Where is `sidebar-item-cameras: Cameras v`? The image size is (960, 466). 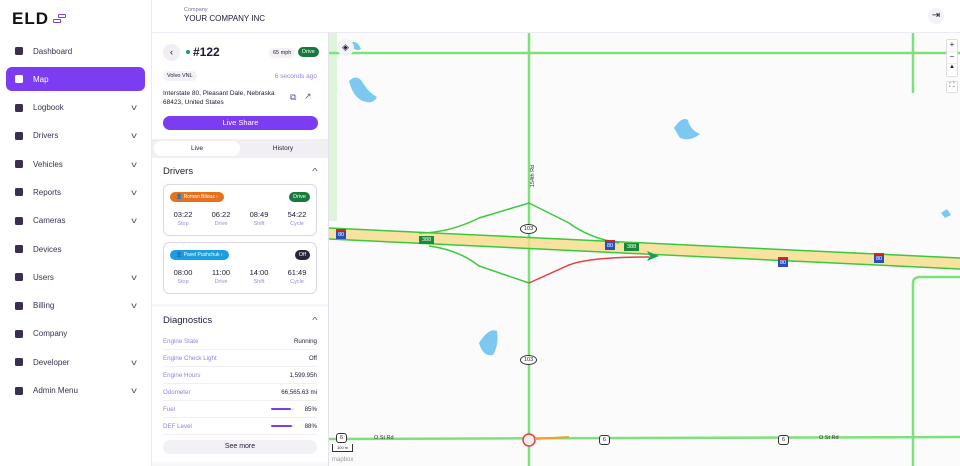
sidebar-item-cameras: Cameras v is located at coordinates (75, 221).